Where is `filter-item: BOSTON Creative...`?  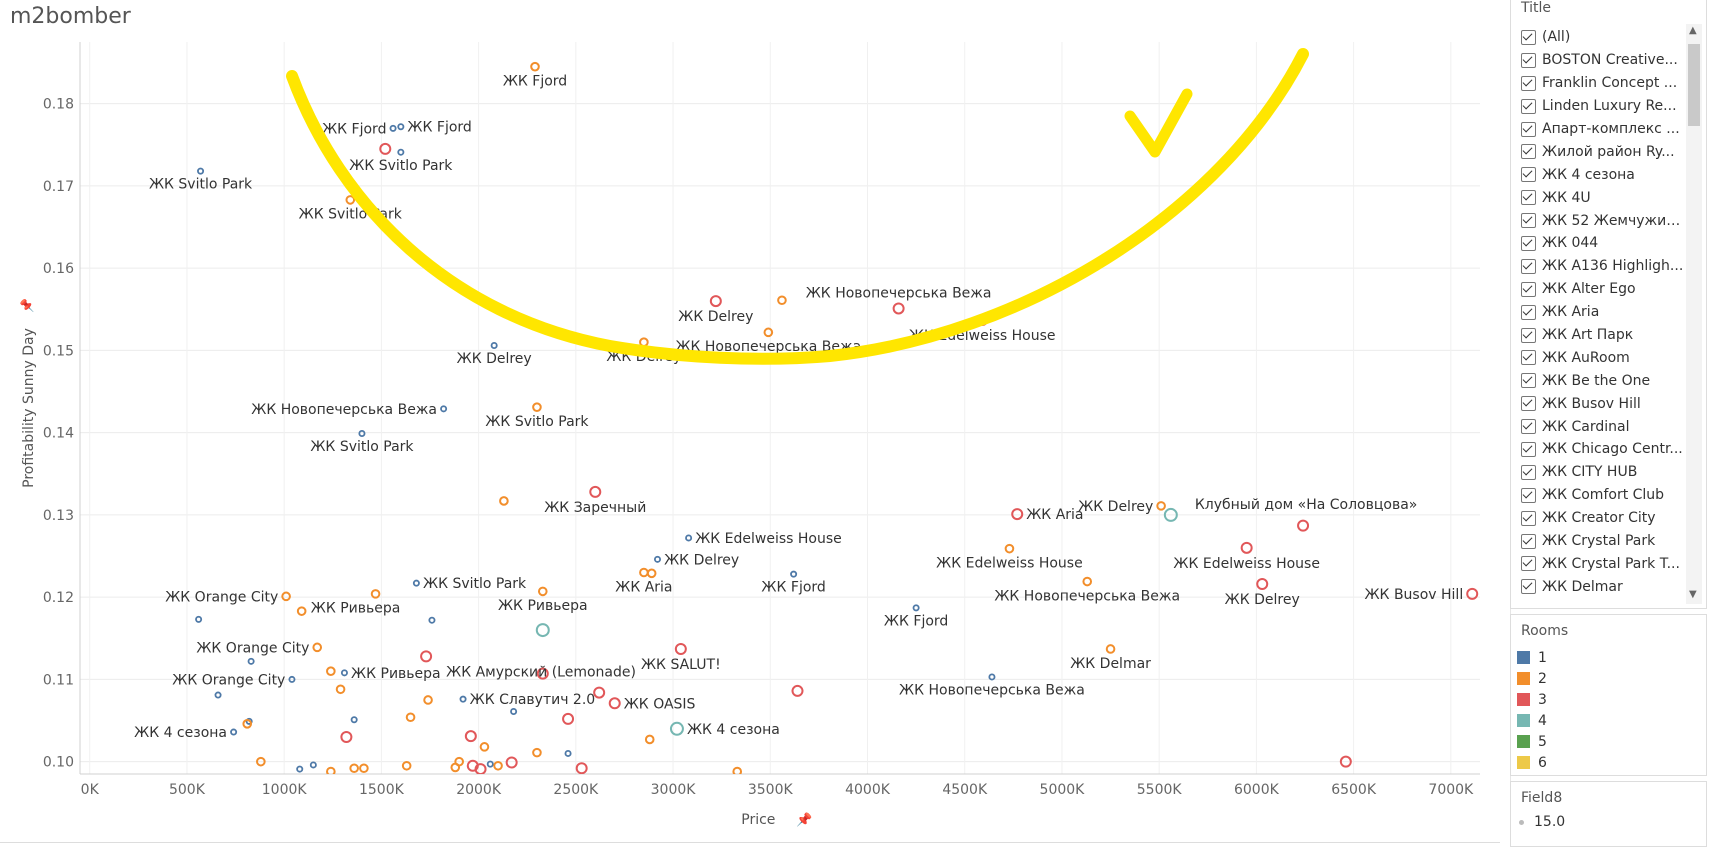
filter-item: BOSTON Creative... is located at coordinates (1605, 60).